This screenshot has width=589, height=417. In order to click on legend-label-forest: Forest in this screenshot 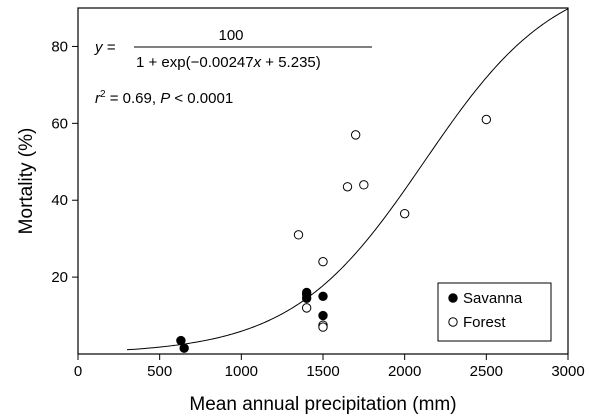, I will do `click(484, 322)`.